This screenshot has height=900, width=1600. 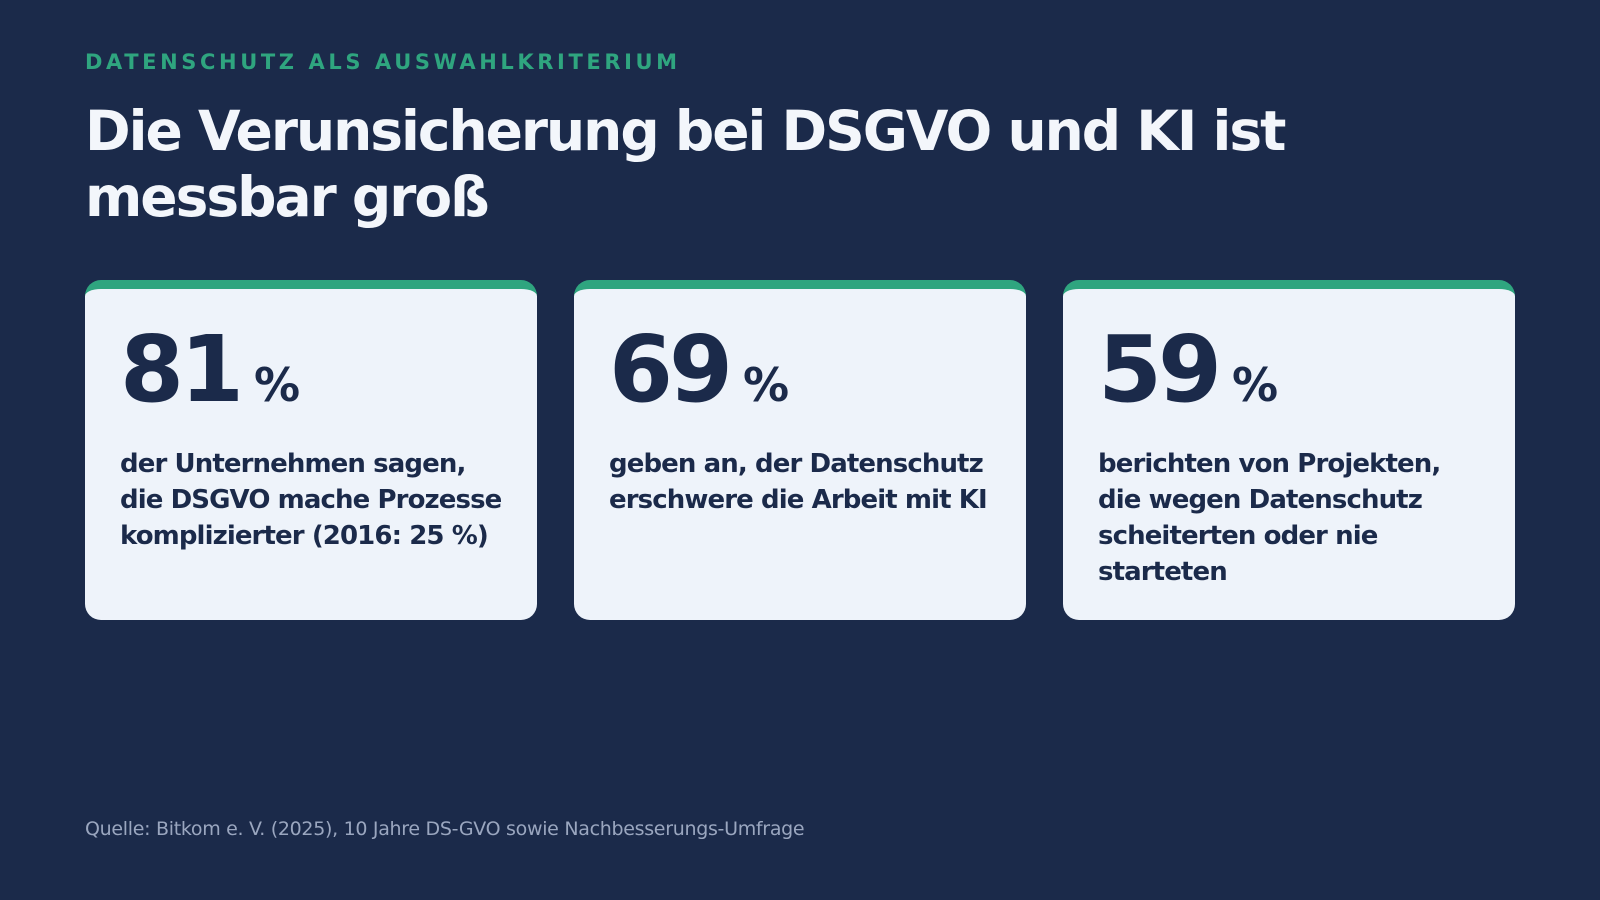 What do you see at coordinates (1160, 369) in the screenshot?
I see `stat-value: 59` at bounding box center [1160, 369].